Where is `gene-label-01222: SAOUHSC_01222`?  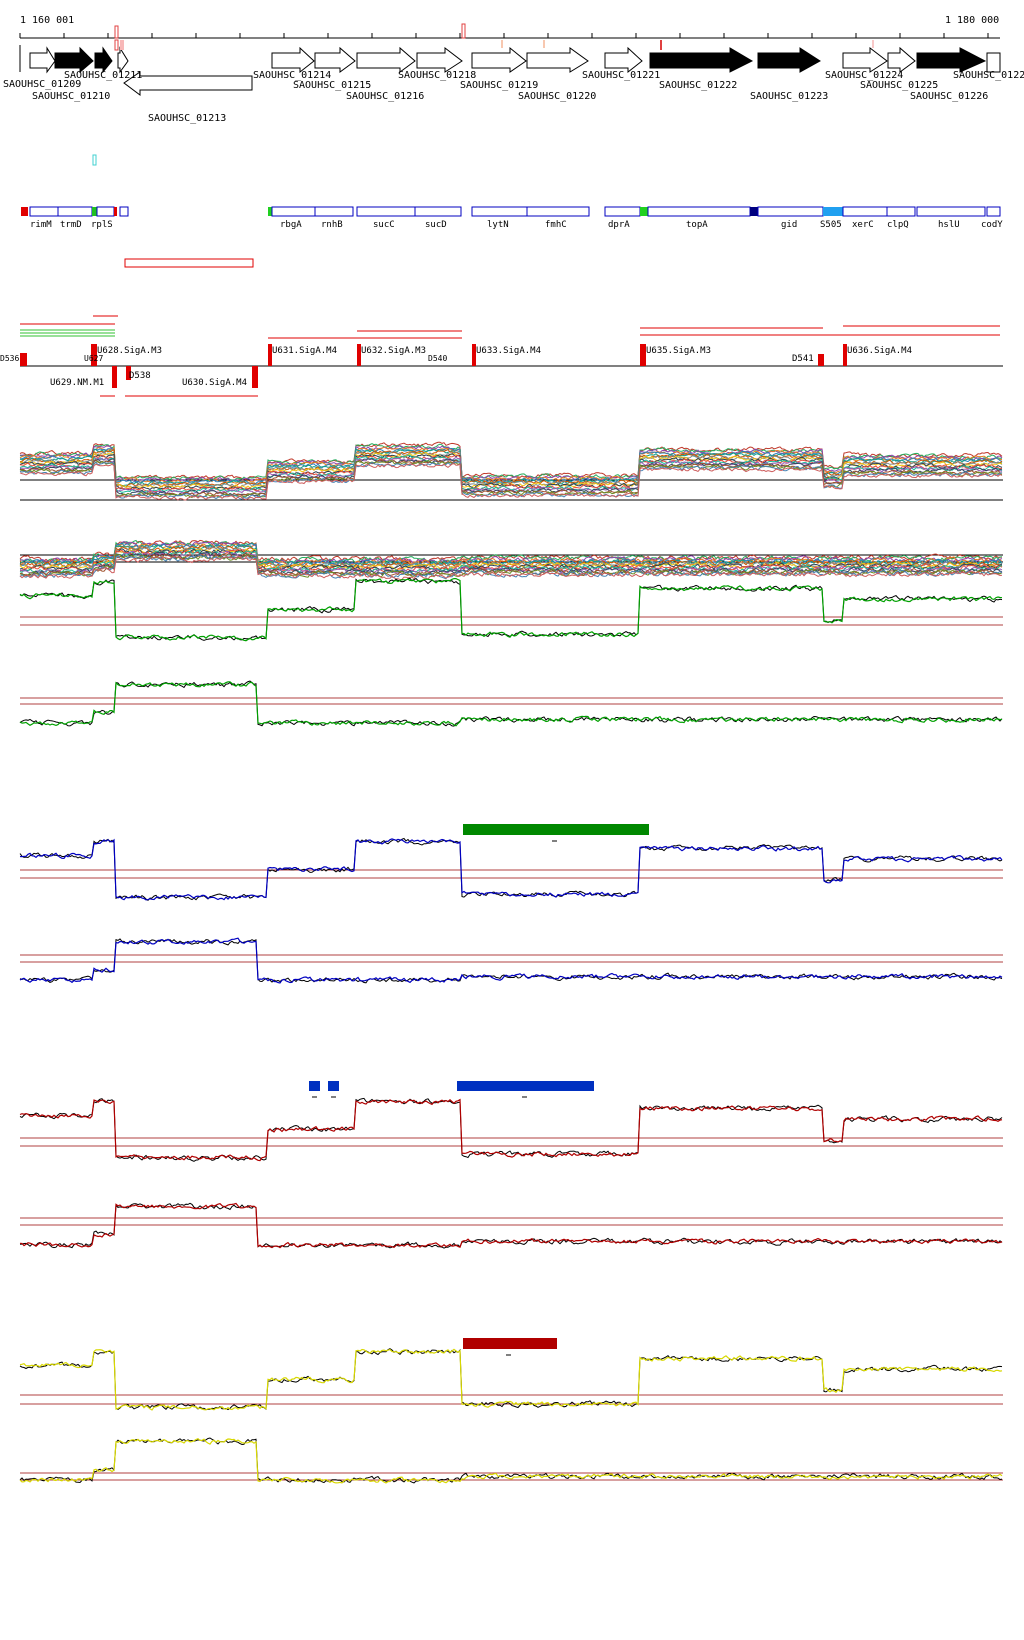 gene-label-01222: SAOUHSC_01222 is located at coordinates (698, 85).